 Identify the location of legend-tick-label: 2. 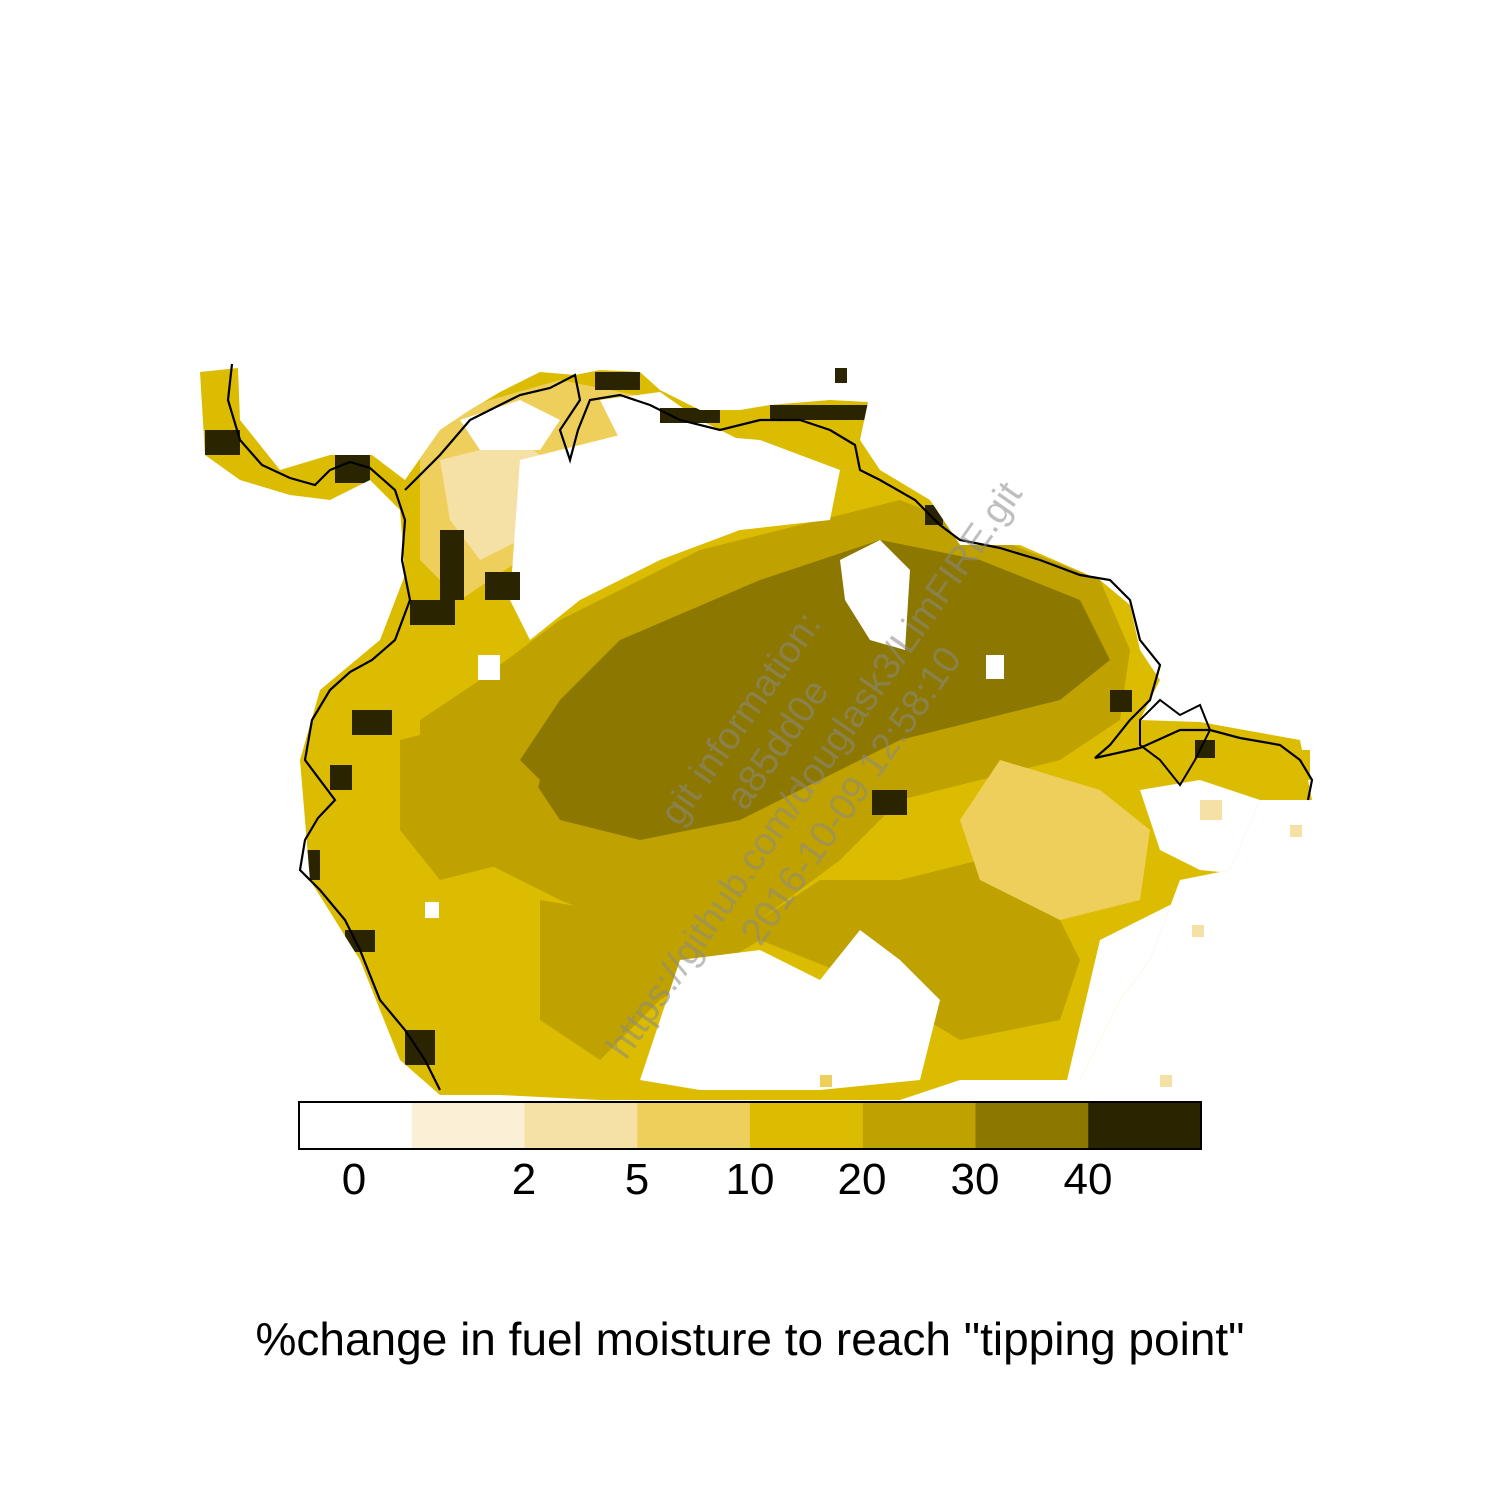
(524, 1179).